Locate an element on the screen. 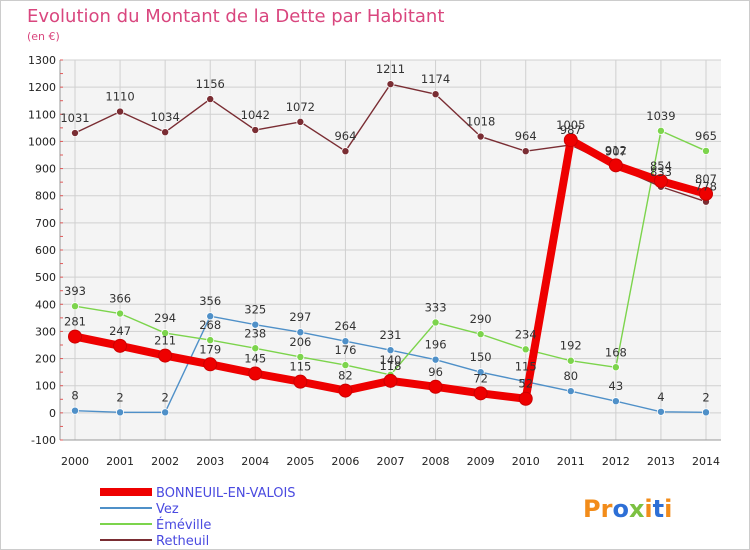 This screenshot has width=750, height=550. y-tick-label: 700 is located at coordinates (45, 223).